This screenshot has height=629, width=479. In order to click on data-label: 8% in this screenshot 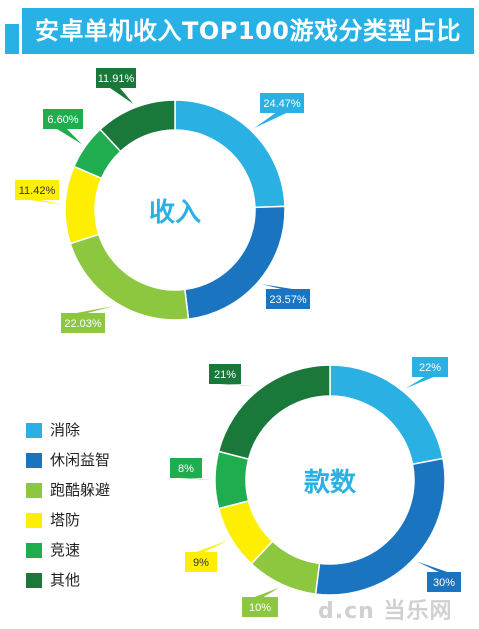, I will do `click(186, 469)`.